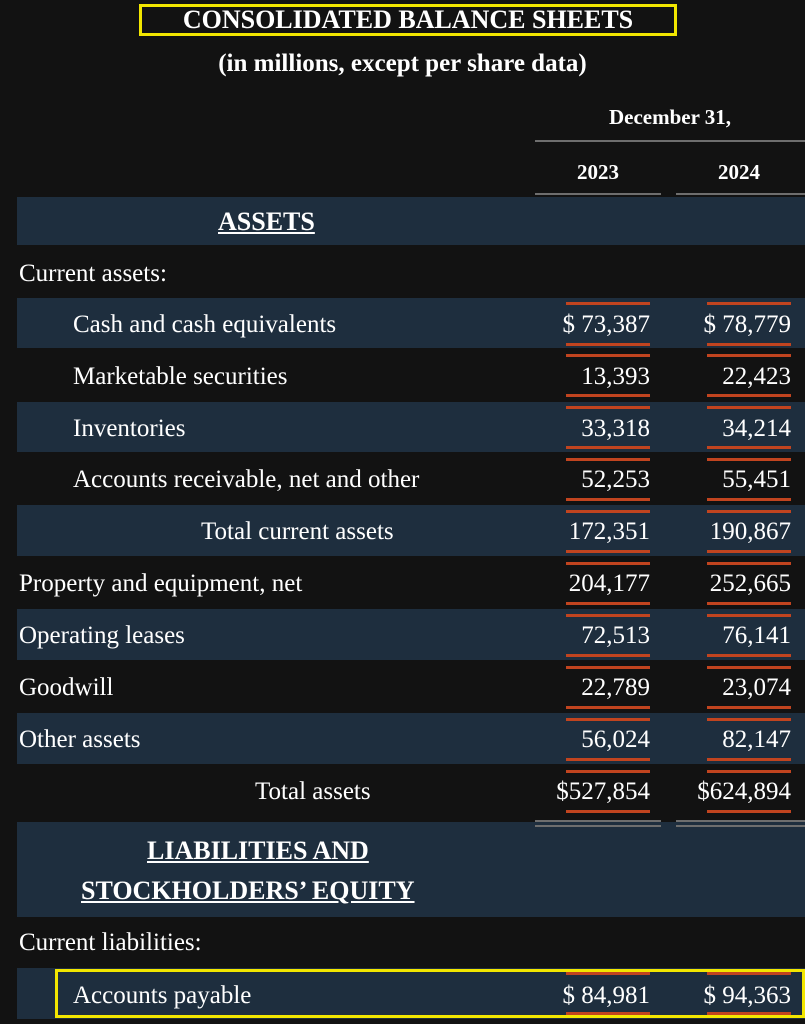  Describe the element at coordinates (740, 194) in the screenshot. I see `year-2024-divider` at that location.